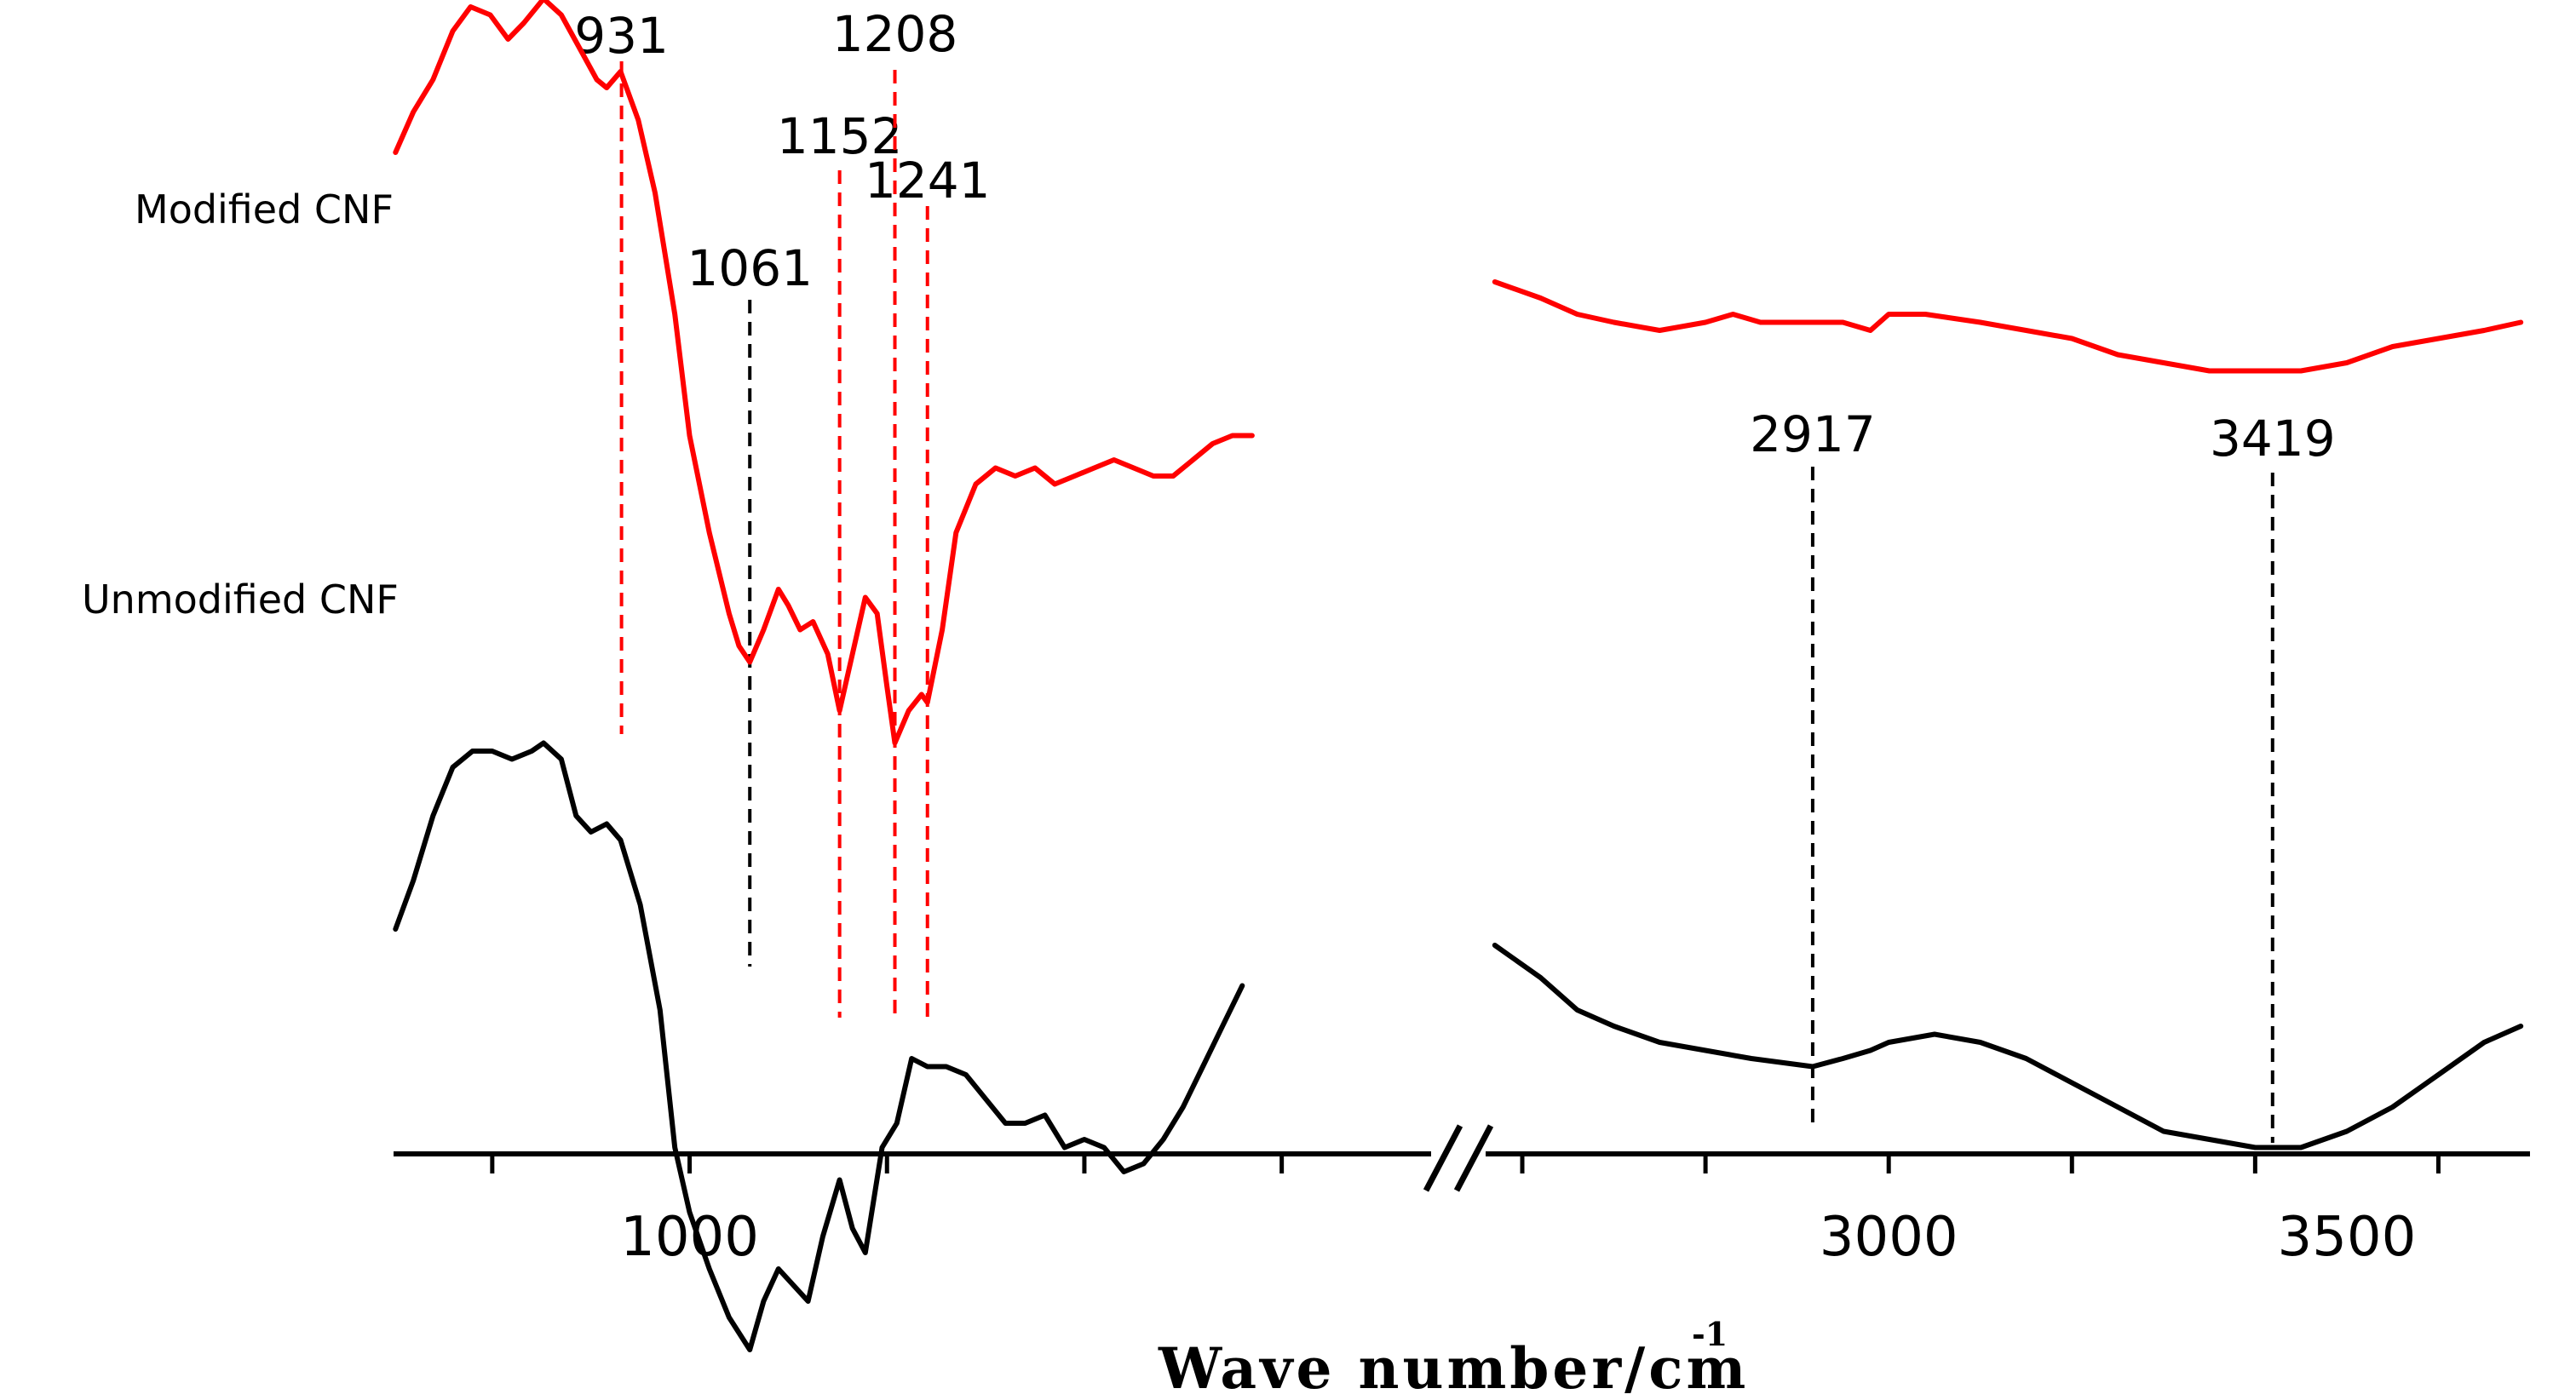  I want to click on x-tick-labels: 1000 3000 3500, so click(1518, 1237).